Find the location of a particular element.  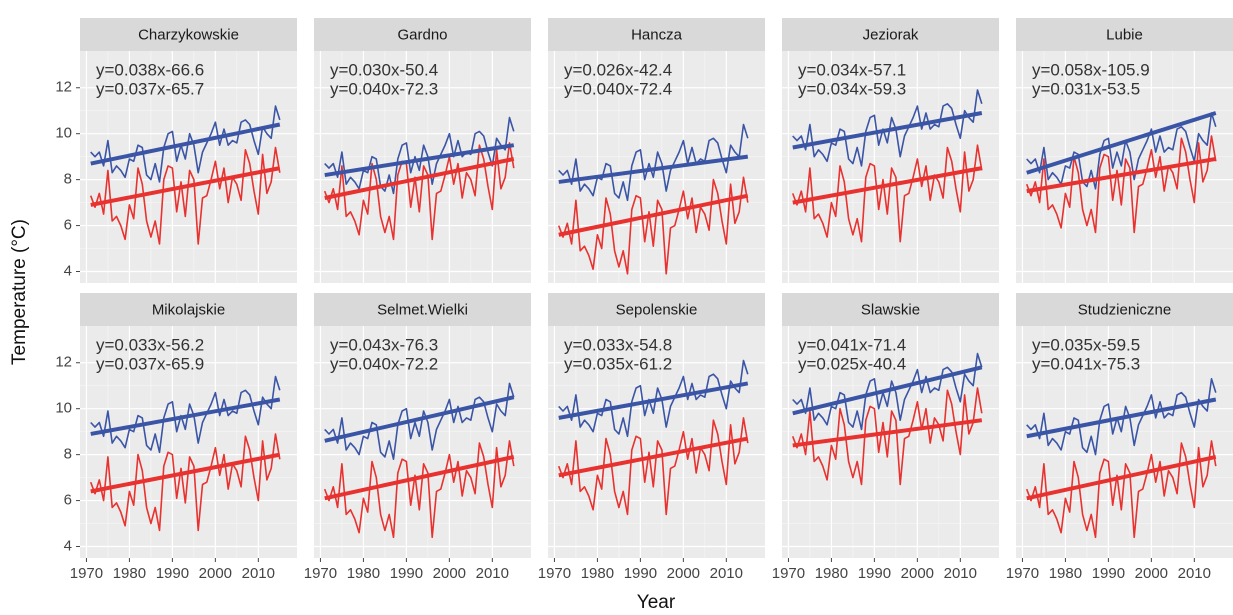

equation-label: y=0.041x-71.4 is located at coordinates (852, 344).